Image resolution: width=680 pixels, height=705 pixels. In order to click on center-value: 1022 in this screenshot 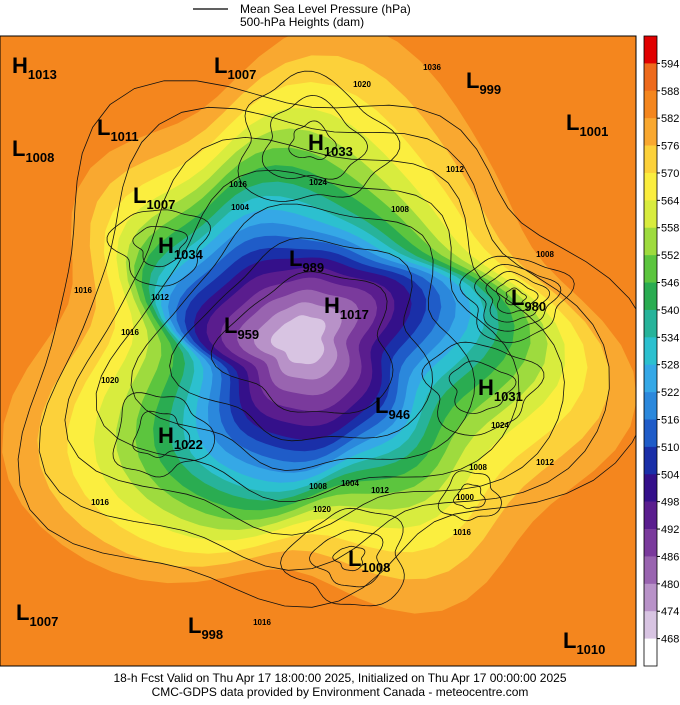, I will do `click(188, 444)`.